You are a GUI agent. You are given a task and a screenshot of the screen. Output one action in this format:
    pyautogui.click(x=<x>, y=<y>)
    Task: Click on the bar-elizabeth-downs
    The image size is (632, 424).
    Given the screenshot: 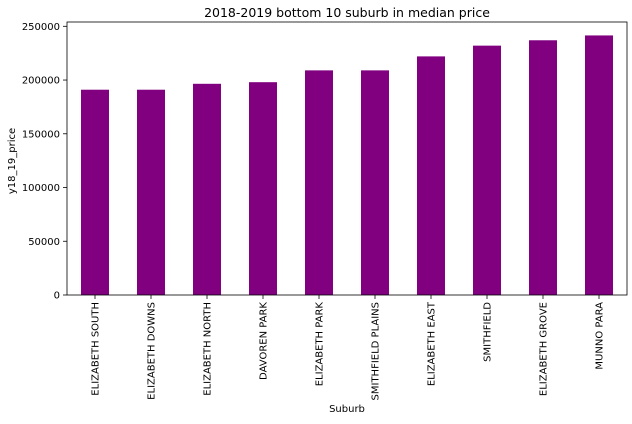 What is the action you would take?
    pyautogui.click(x=151, y=192)
    